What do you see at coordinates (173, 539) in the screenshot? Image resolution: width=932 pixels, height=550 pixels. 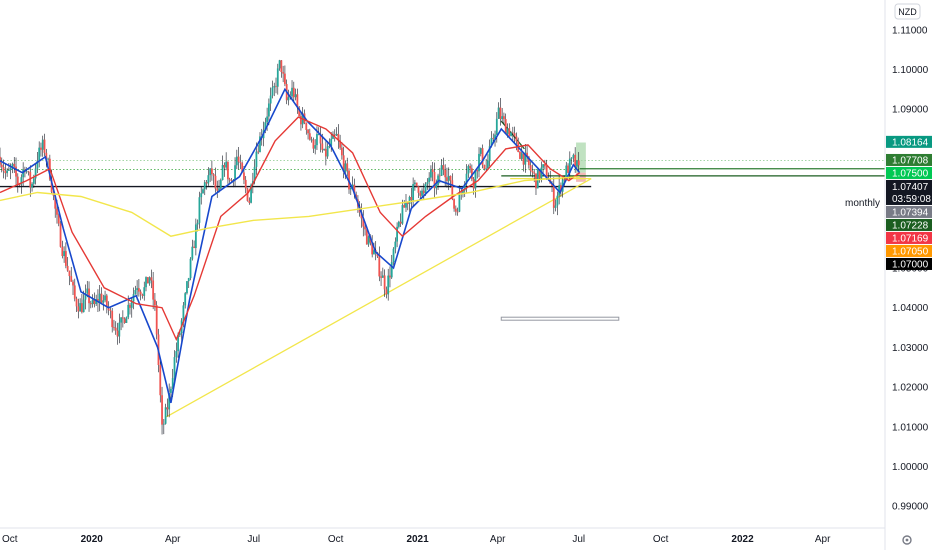 I see `x-tick-label: Apr` at bounding box center [173, 539].